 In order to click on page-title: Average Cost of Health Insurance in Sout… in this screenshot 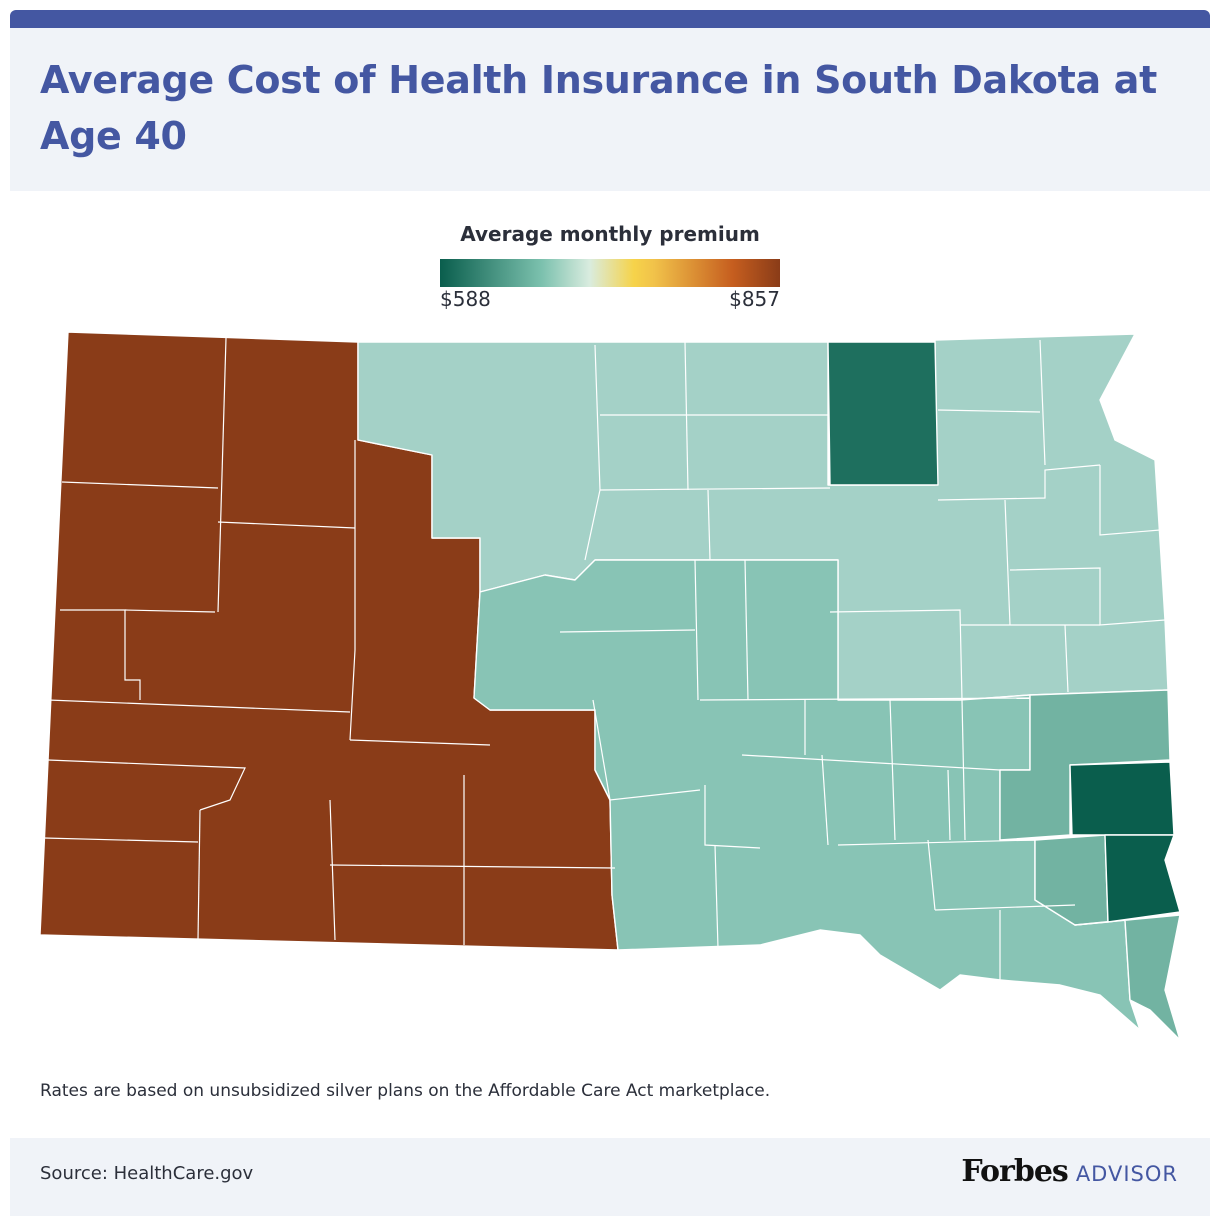, I will do `click(598, 108)`.